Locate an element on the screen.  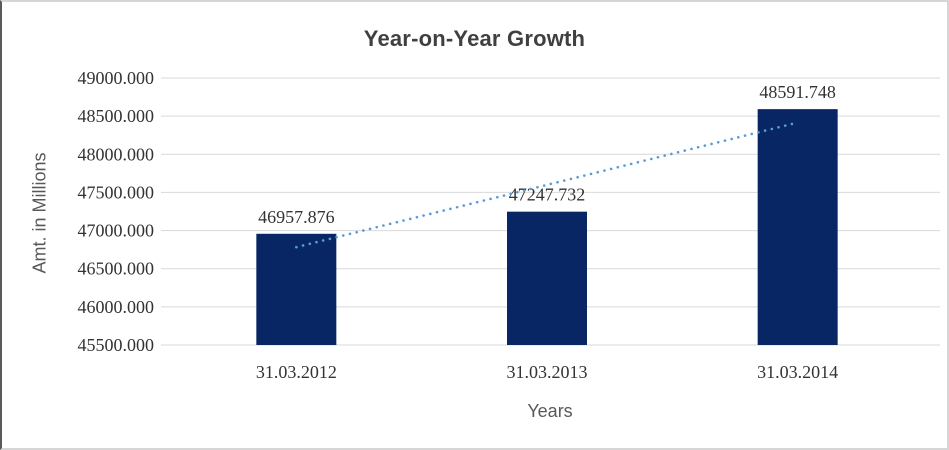
category-label: 31.03.2014 is located at coordinates (797, 372).